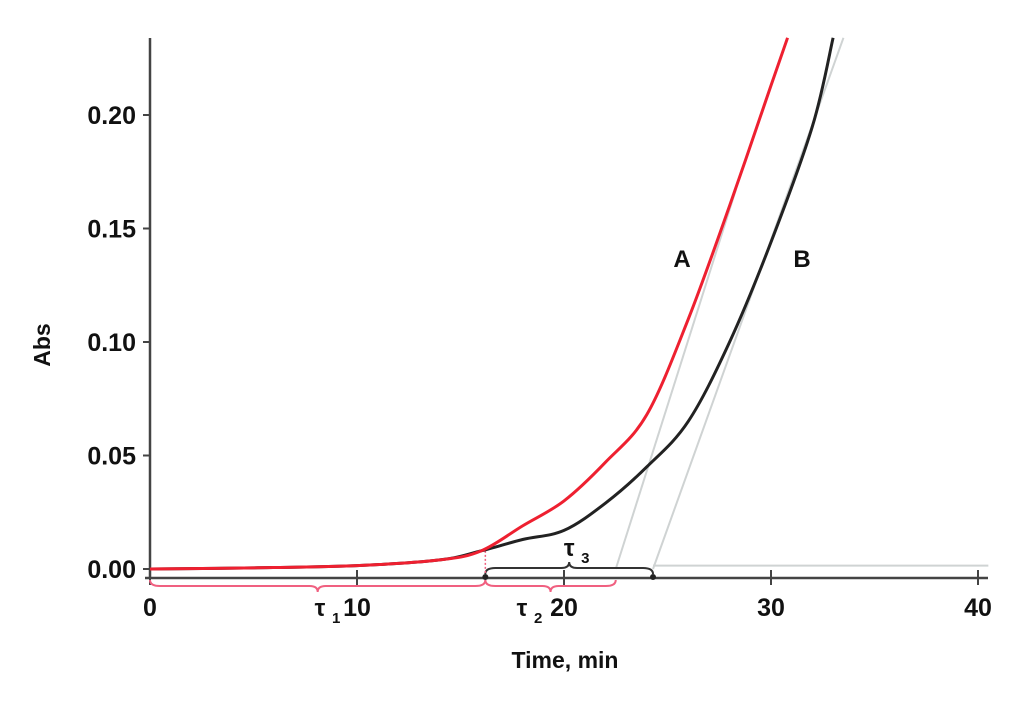  Describe the element at coordinates (569, 568) in the screenshot. I see `interval-brace-tau3` at that location.